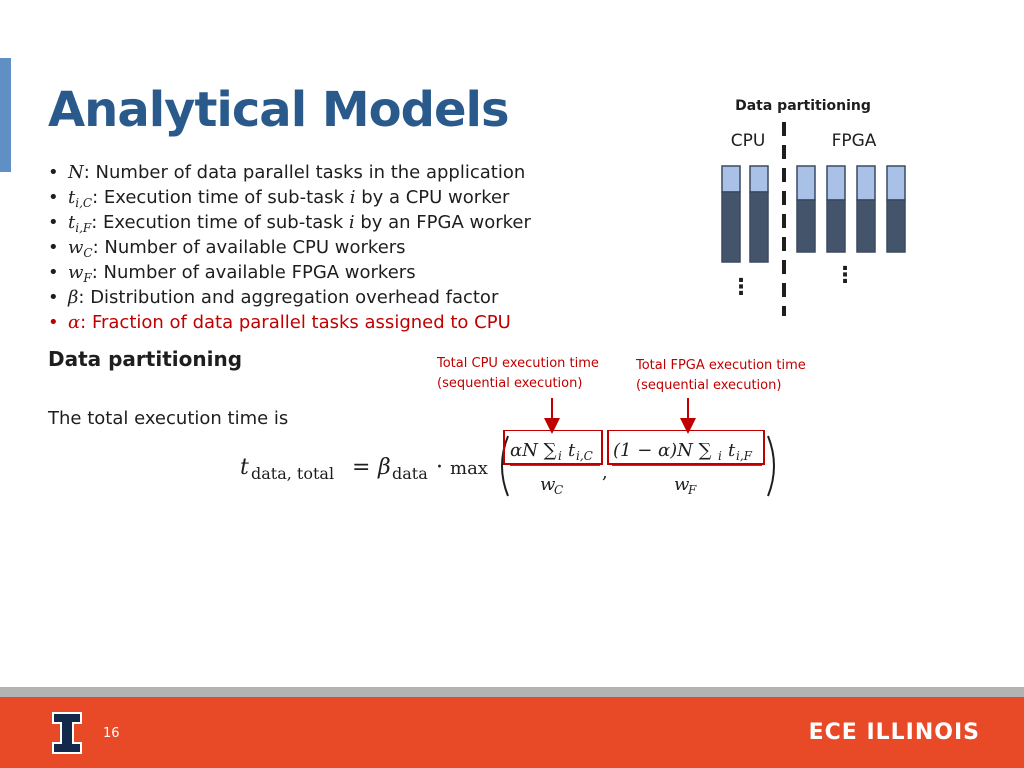  I want to click on cpu-annotation-line1: Total CPU execution time, so click(518, 363).